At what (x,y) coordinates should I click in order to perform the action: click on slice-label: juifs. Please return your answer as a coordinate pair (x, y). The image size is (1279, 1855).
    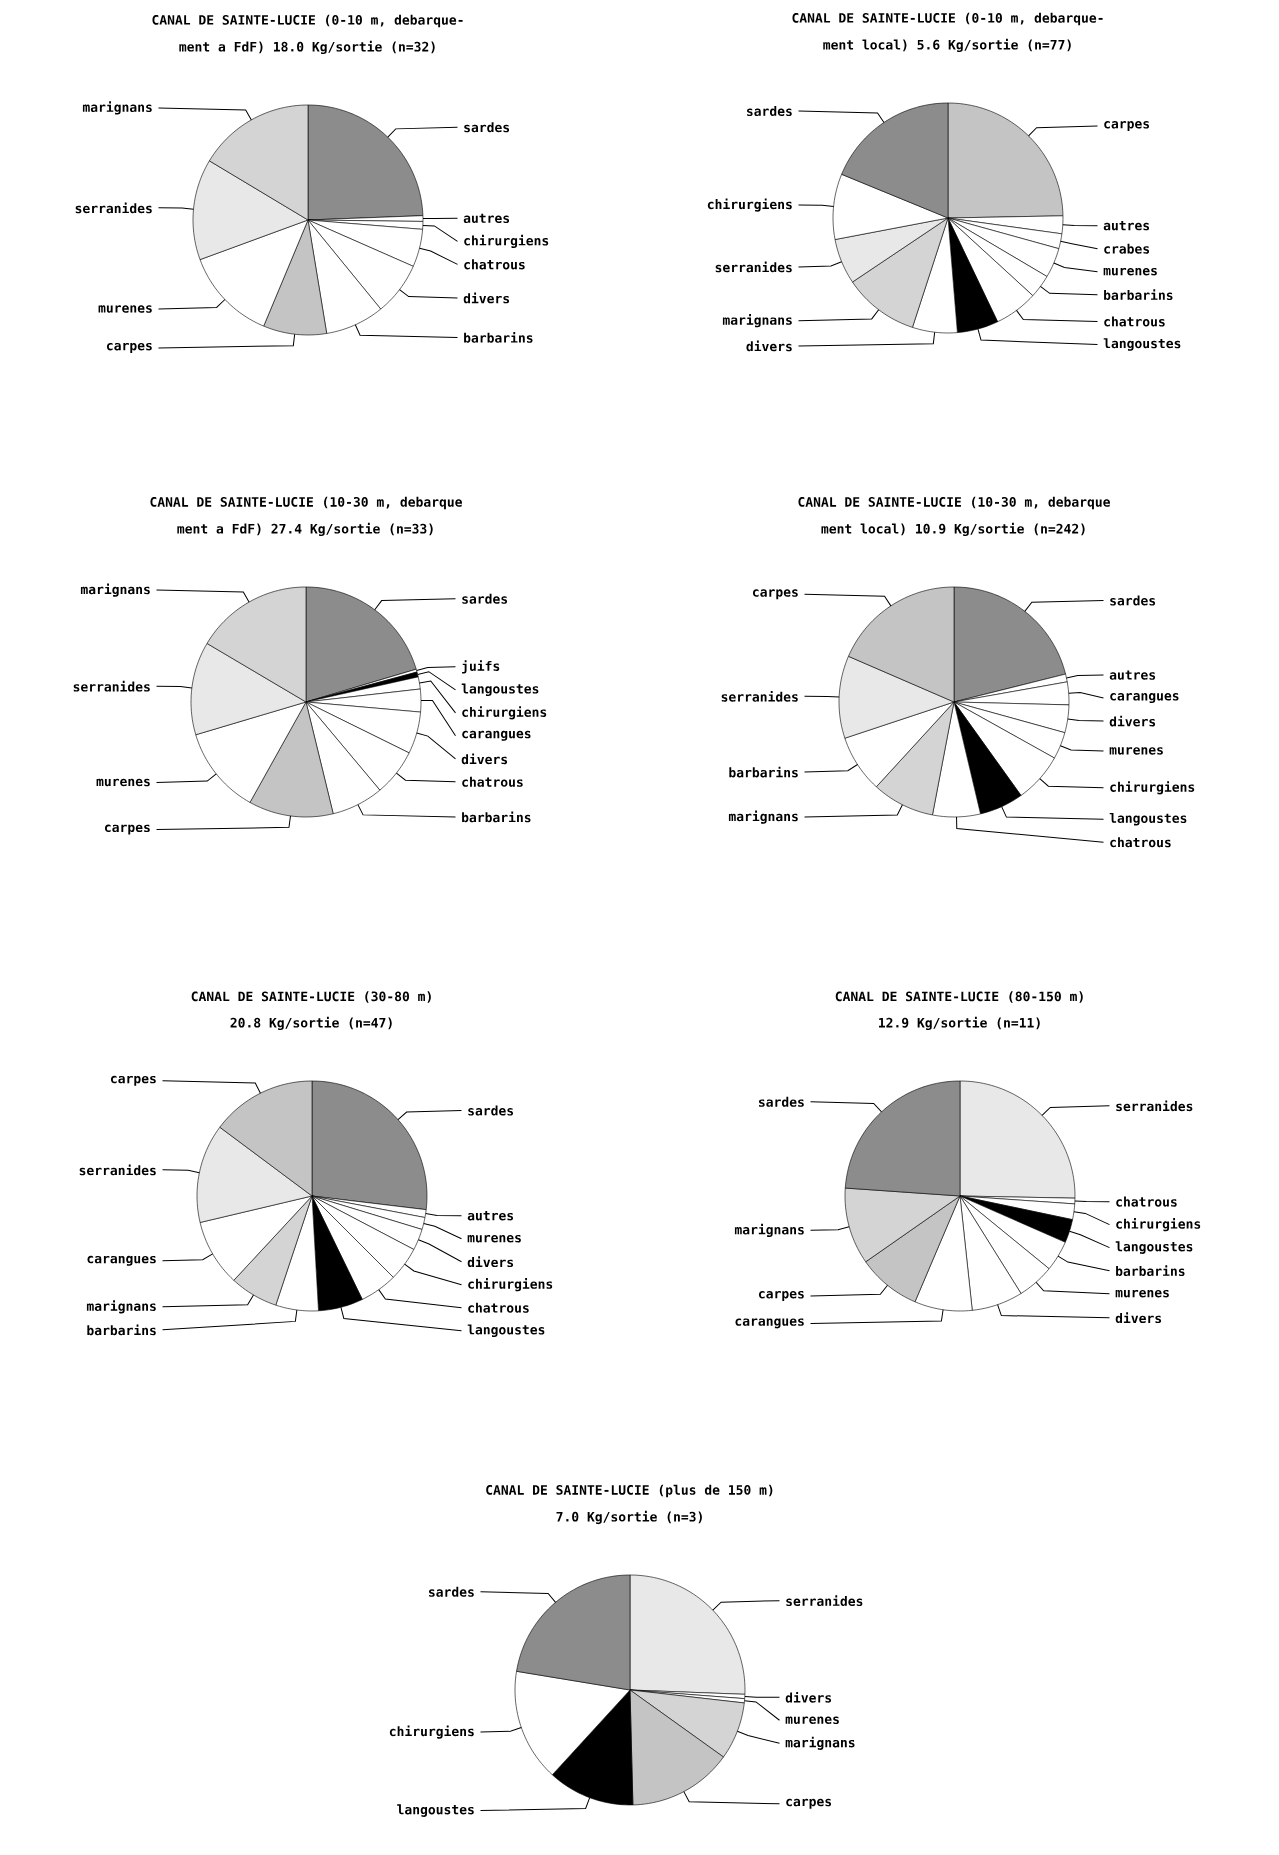
    Looking at the image, I should click on (481, 667).